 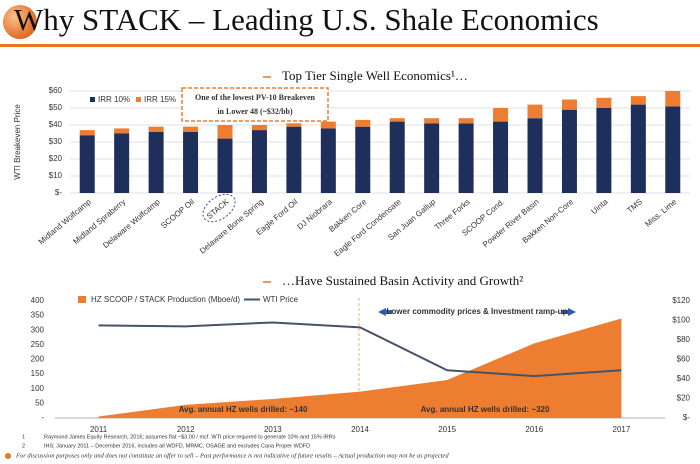 What do you see at coordinates (281, 299) in the screenshot?
I see `legend-label: WTI Price` at bounding box center [281, 299].